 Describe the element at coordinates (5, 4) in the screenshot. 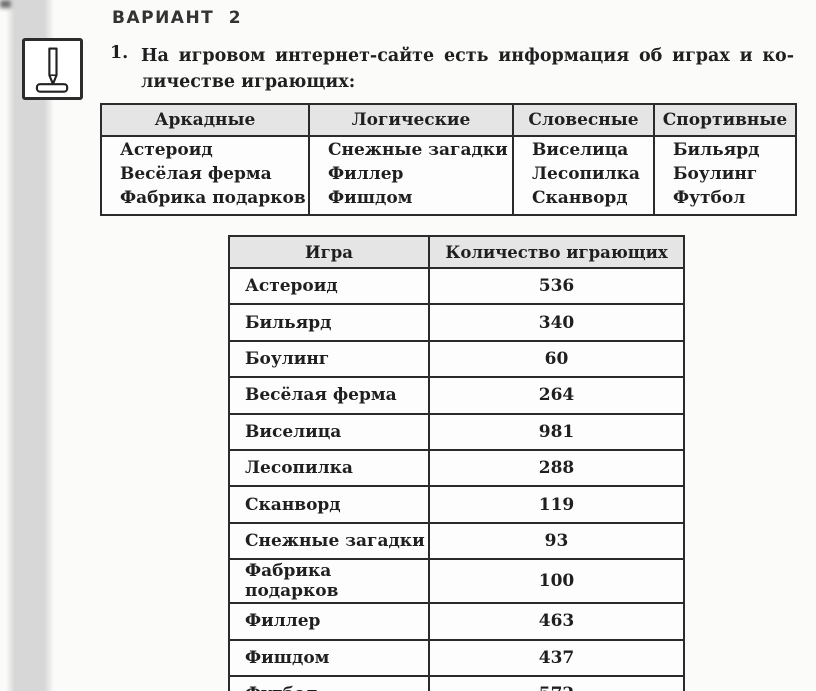

I see `scan-corner-smudge` at that location.